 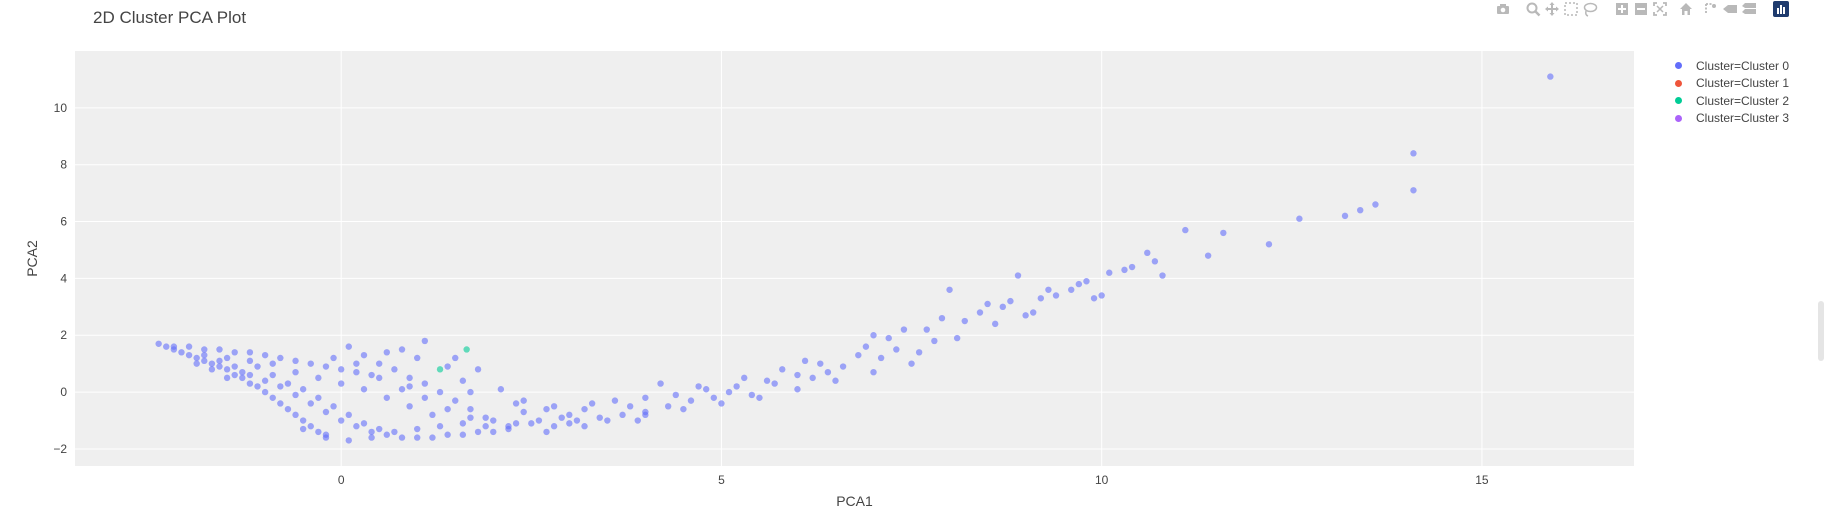 I want to click on page-scrollbar, so click(x=1821, y=331).